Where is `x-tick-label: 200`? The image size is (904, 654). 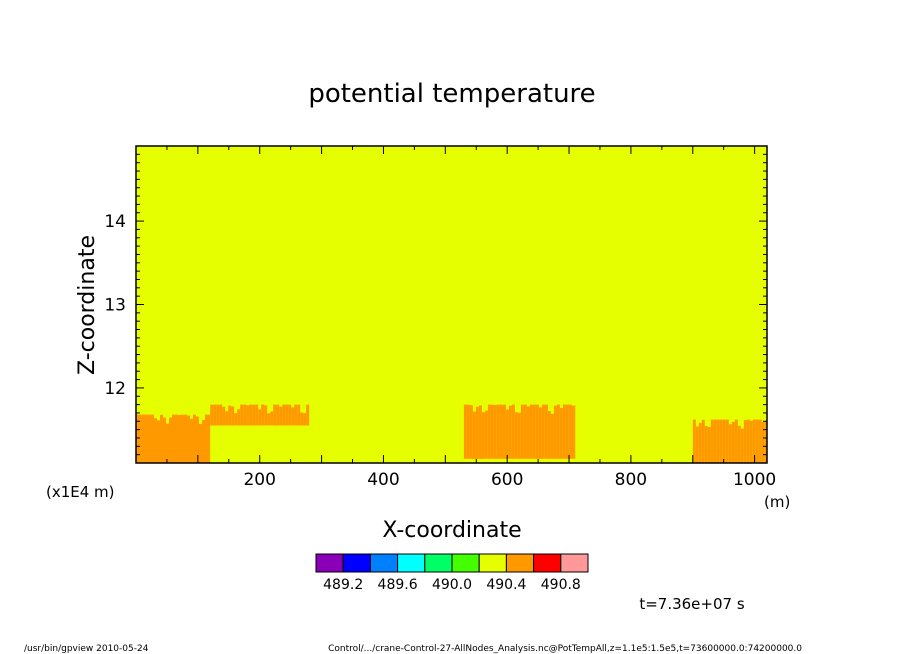 x-tick-label: 200 is located at coordinates (259, 480).